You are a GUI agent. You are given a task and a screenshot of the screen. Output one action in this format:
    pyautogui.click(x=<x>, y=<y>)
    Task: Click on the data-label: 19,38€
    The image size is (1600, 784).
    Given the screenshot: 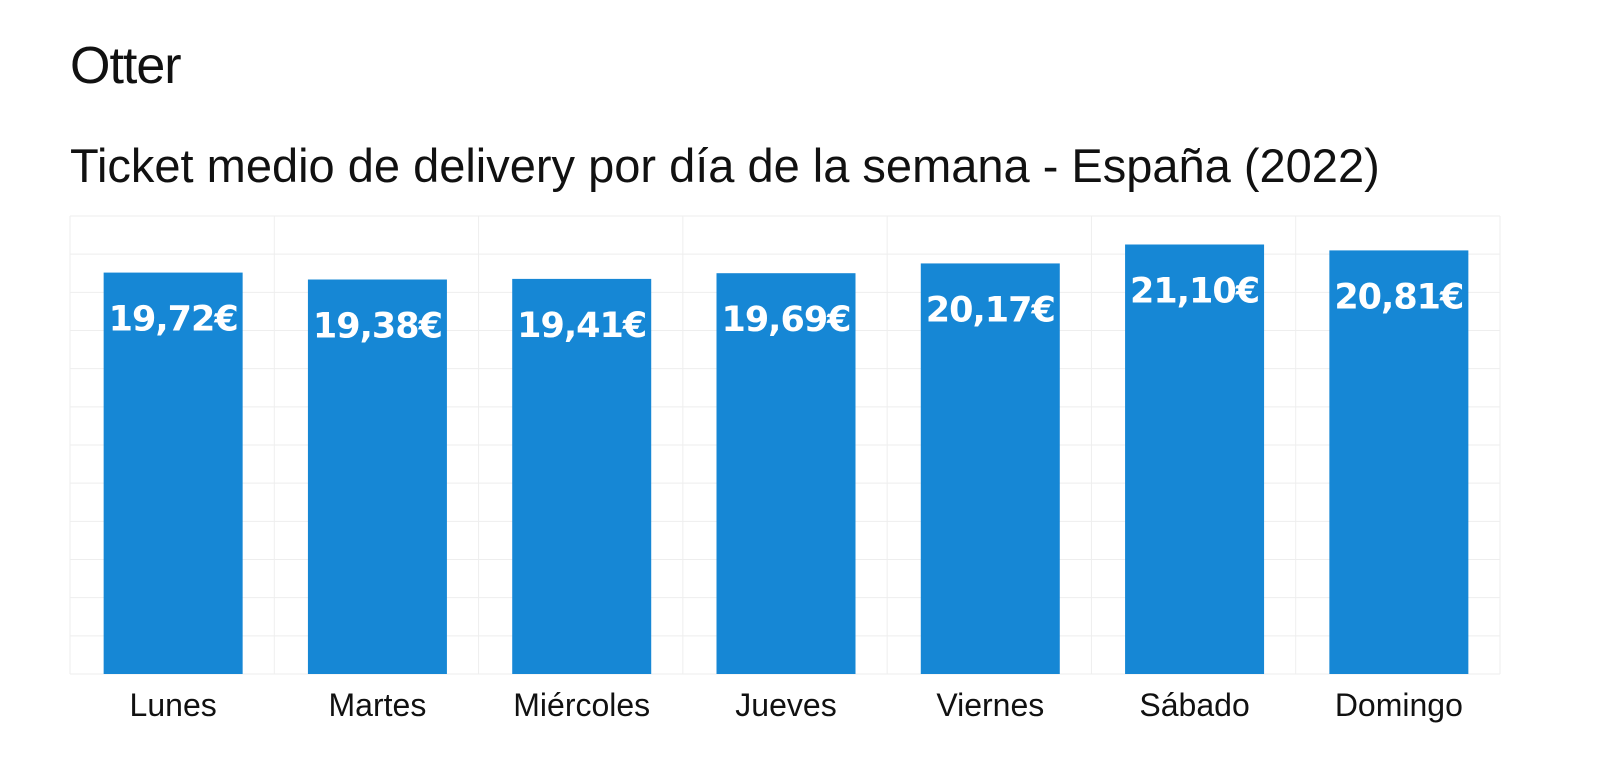 What is the action you would take?
    pyautogui.click(x=377, y=327)
    